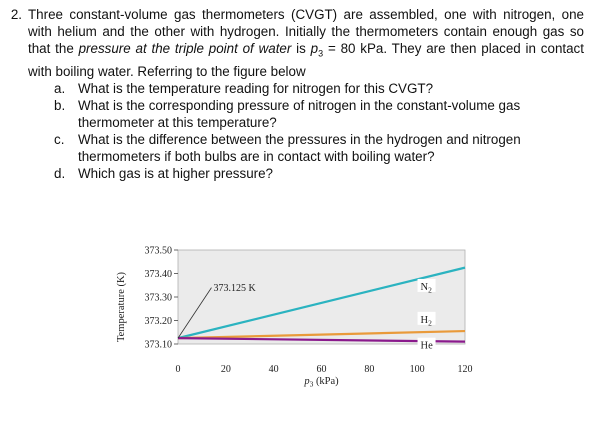 The image size is (590, 430). I want to click on plot-area, so click(321, 297).